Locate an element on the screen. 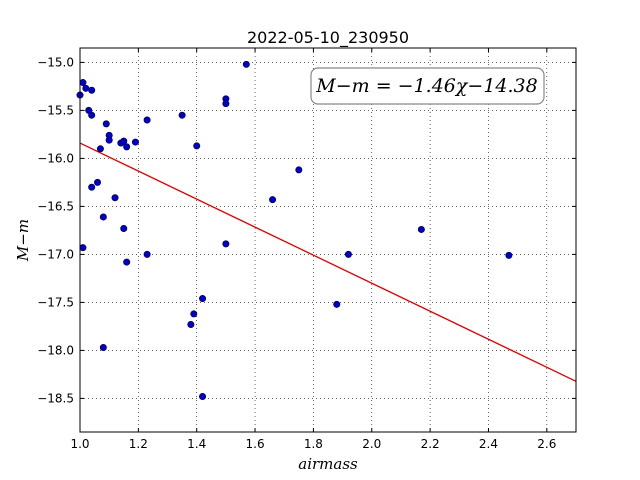  x-tick-label: 1.6 is located at coordinates (255, 444).